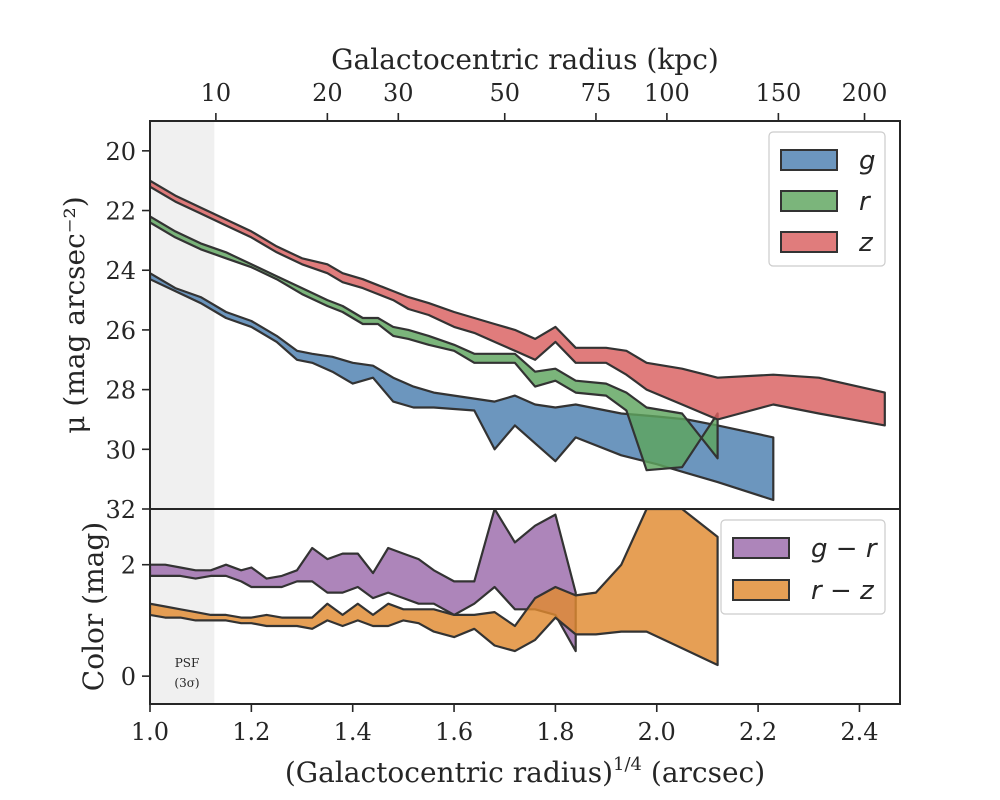  I want to click on top-y-tick-label: 32, so click(120, 510).